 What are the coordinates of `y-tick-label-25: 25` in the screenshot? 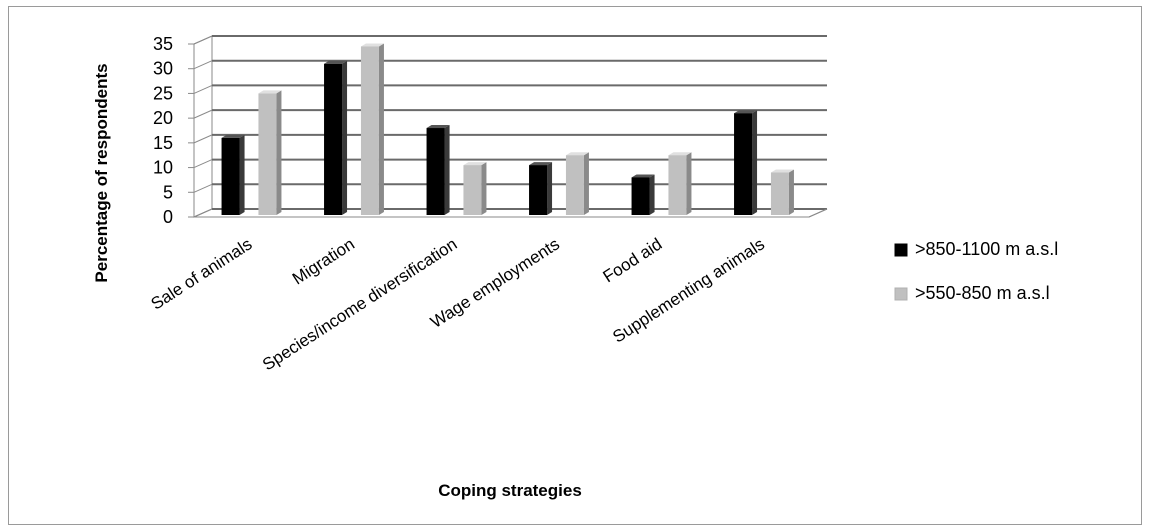 It's located at (163, 93).